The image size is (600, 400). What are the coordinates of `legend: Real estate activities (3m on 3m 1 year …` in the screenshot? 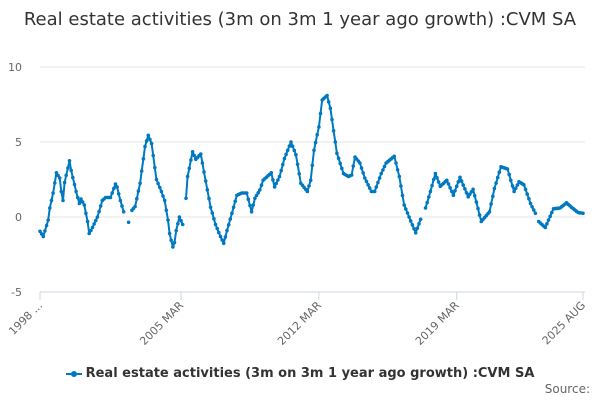 It's located at (300, 373).